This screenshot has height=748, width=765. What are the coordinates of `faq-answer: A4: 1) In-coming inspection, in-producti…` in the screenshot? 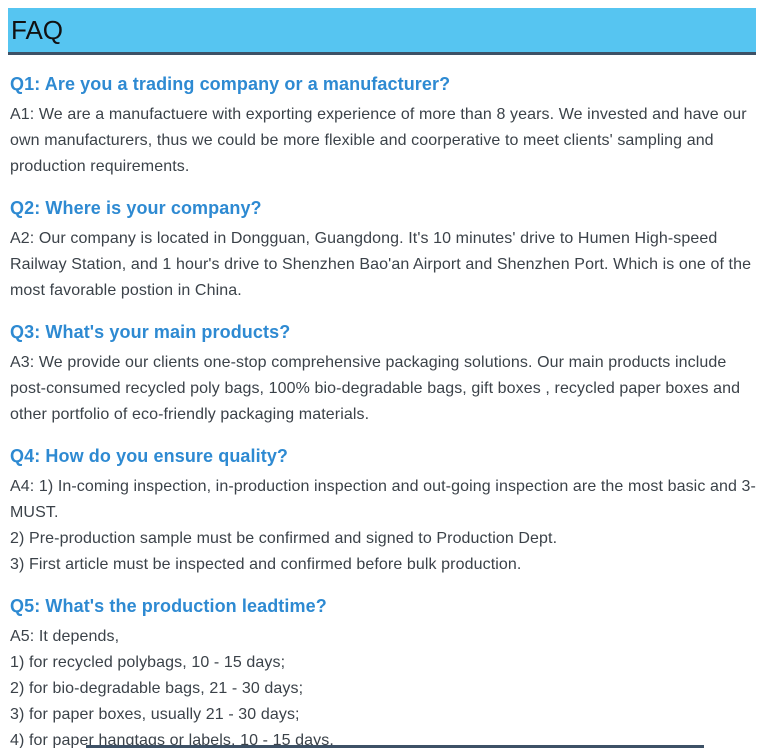 It's located at (383, 526).